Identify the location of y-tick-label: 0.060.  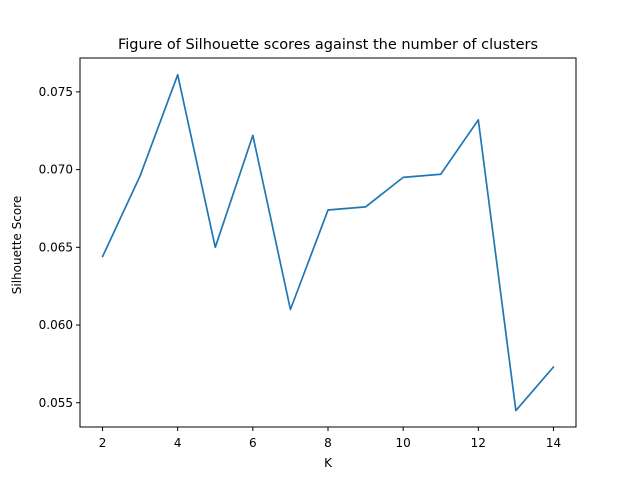
(56, 325).